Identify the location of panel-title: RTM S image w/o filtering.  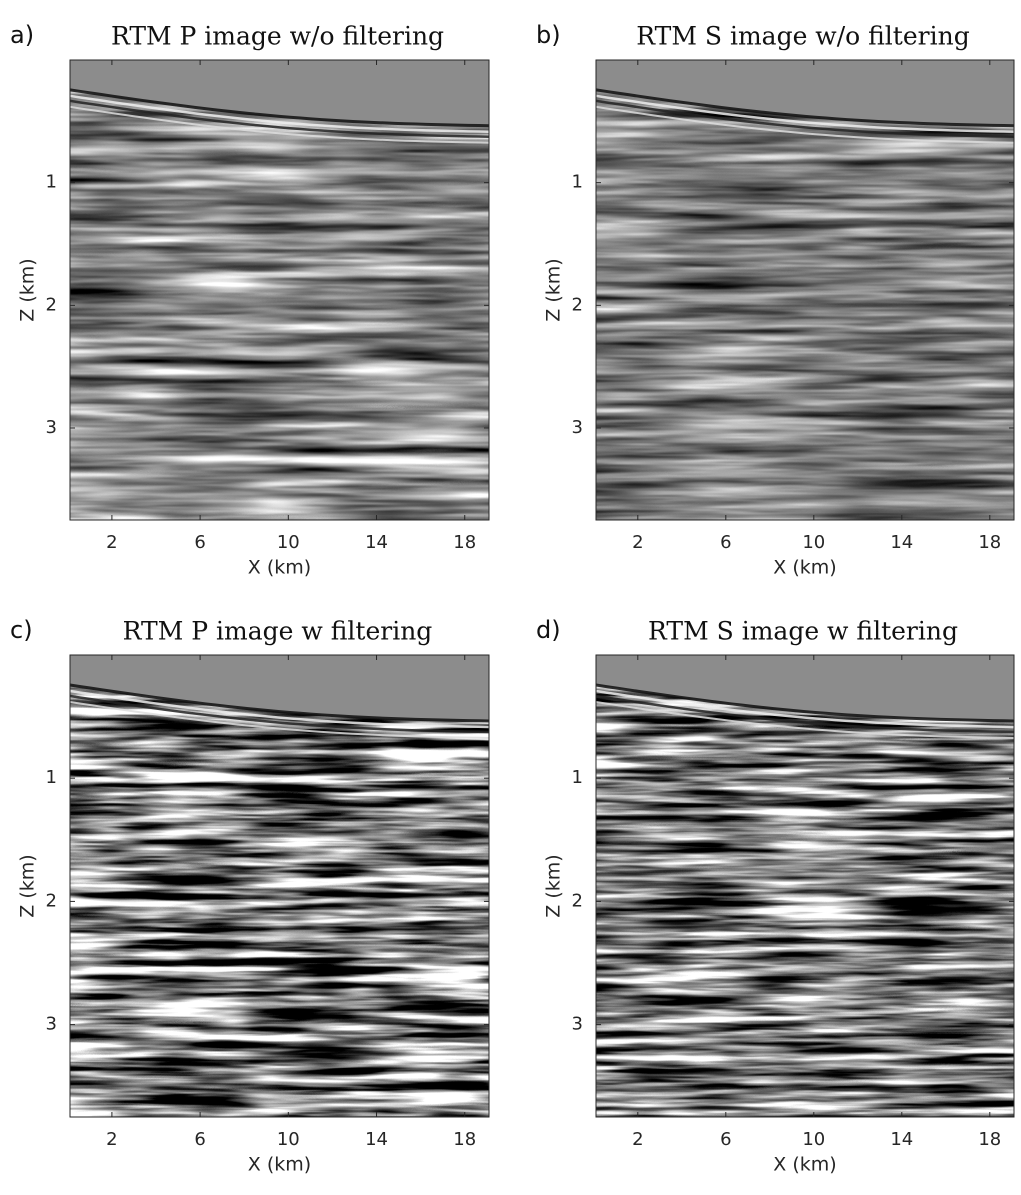
(802, 36).